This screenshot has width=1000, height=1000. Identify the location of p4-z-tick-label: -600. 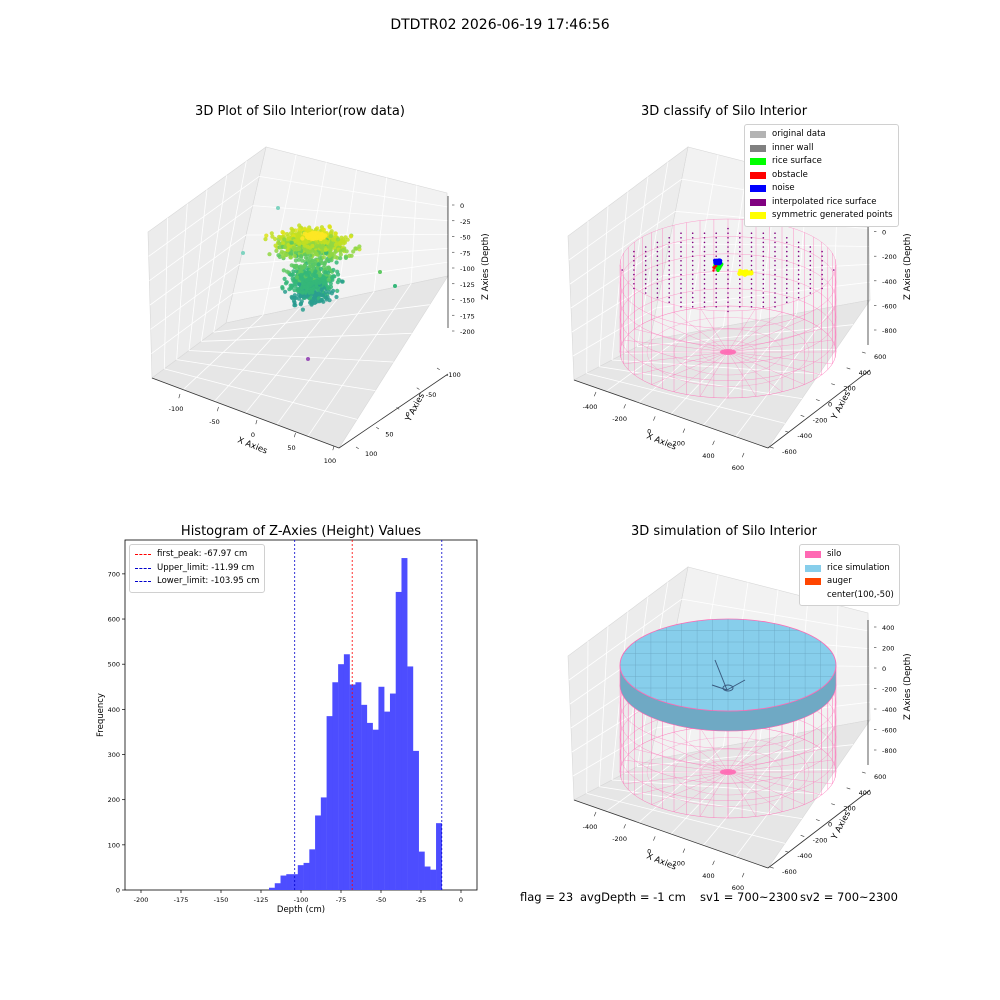
(889, 731).